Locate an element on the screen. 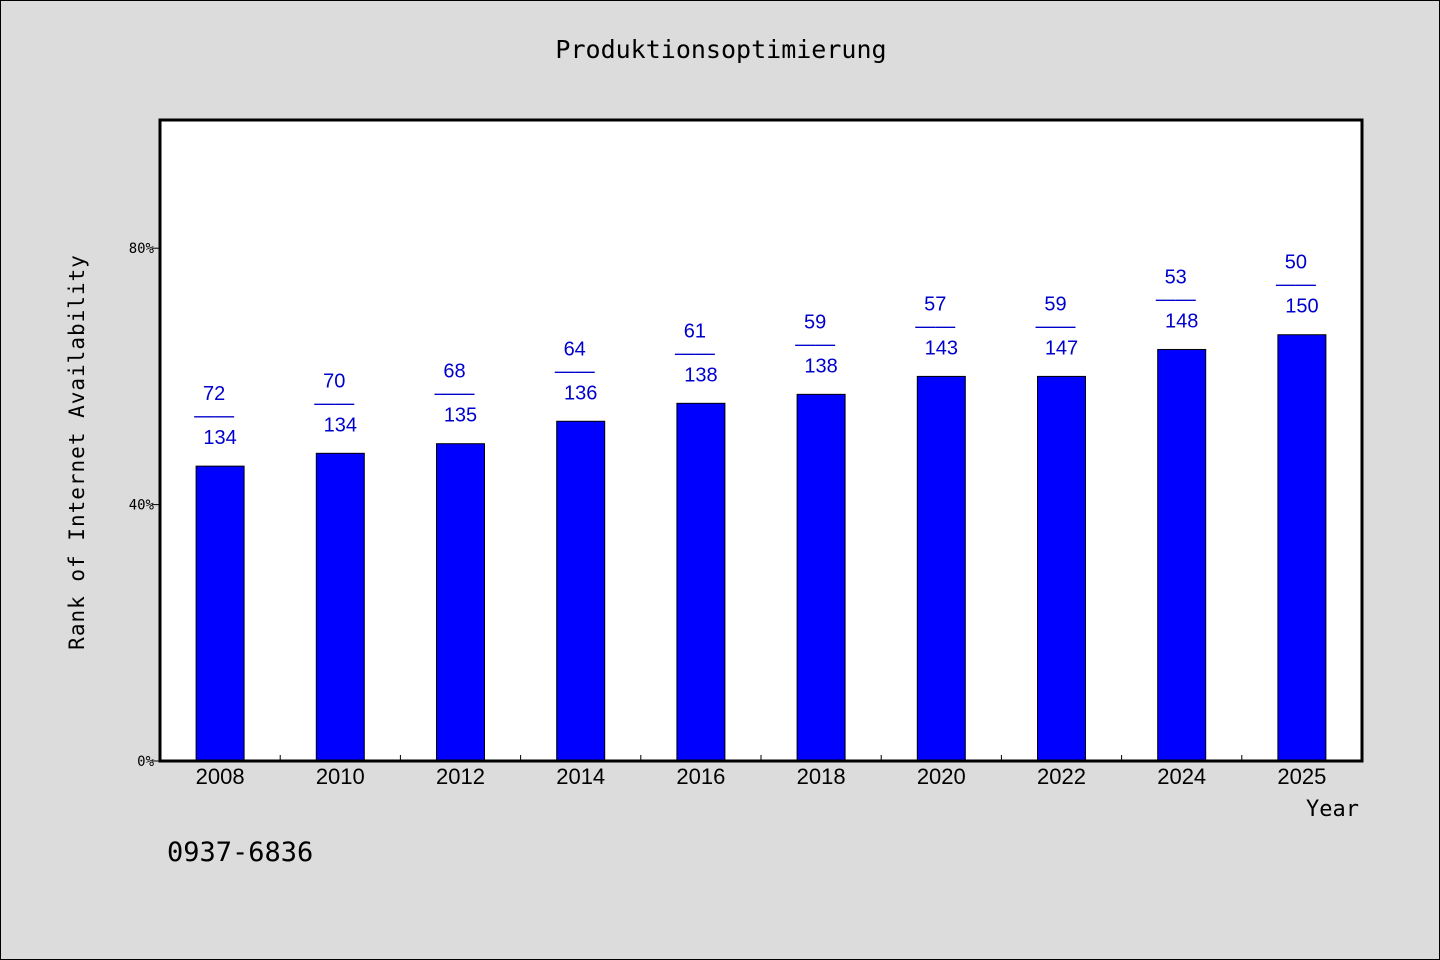  bar-label-top: 50 is located at coordinates (1296, 263).